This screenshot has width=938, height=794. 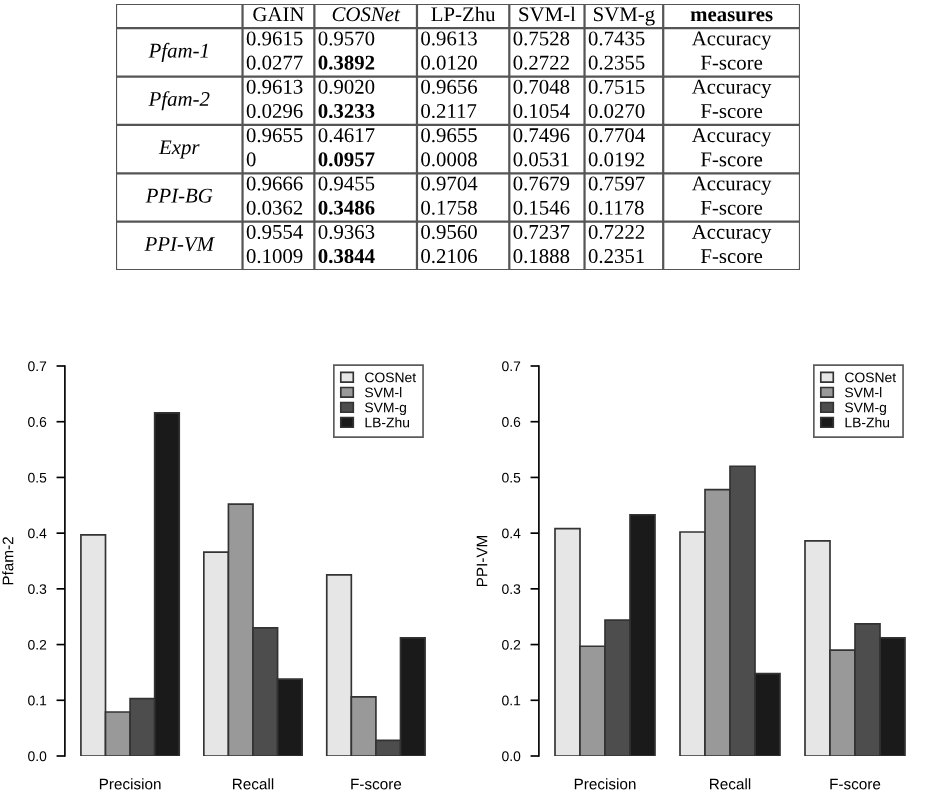 What do you see at coordinates (541, 135) in the screenshot?
I see `text: 0.7496` at bounding box center [541, 135].